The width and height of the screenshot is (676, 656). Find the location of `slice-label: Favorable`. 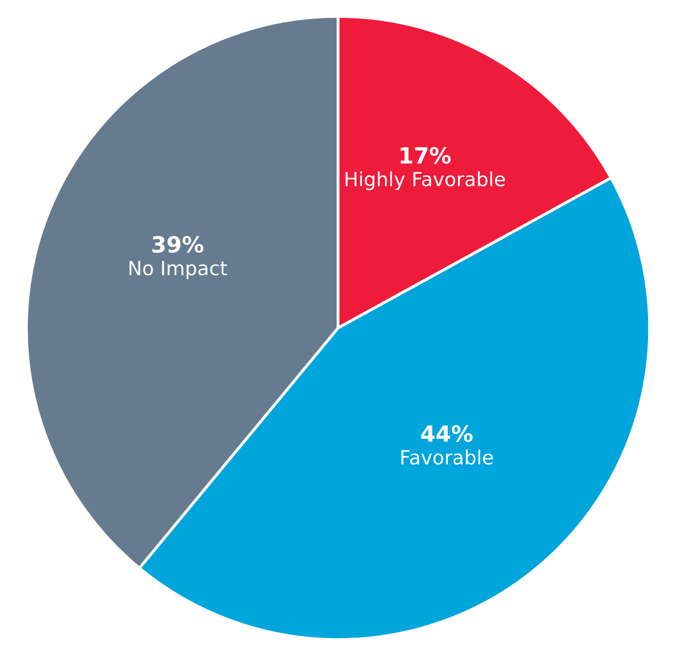

slice-label: Favorable is located at coordinates (447, 457).